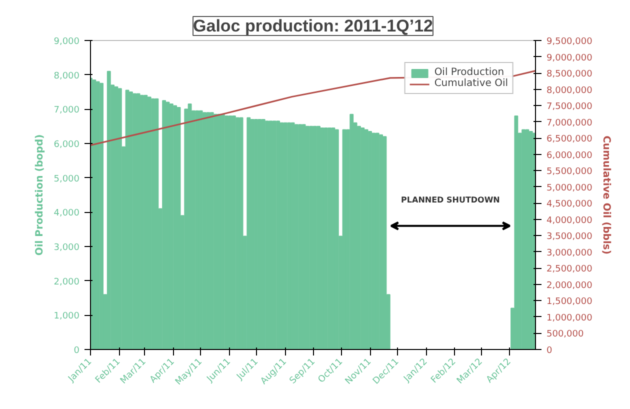 This screenshot has height=409, width=630. Describe the element at coordinates (67, 145) in the screenshot. I see `y-tick-label: 6,000` at that location.